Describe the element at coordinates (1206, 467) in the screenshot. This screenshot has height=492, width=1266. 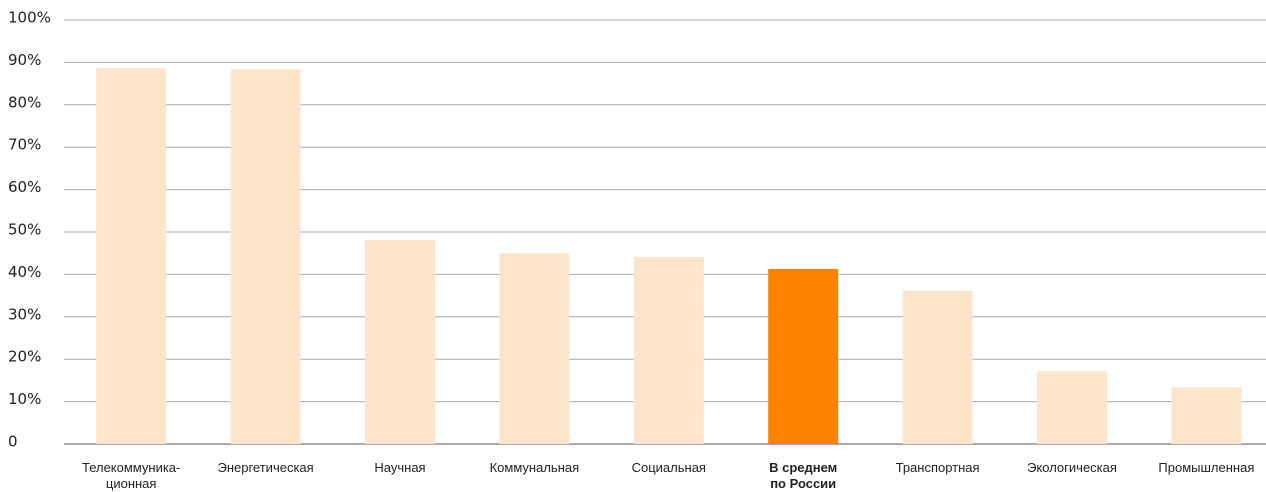
I see `x-tick-label: Промышленная` at that location.